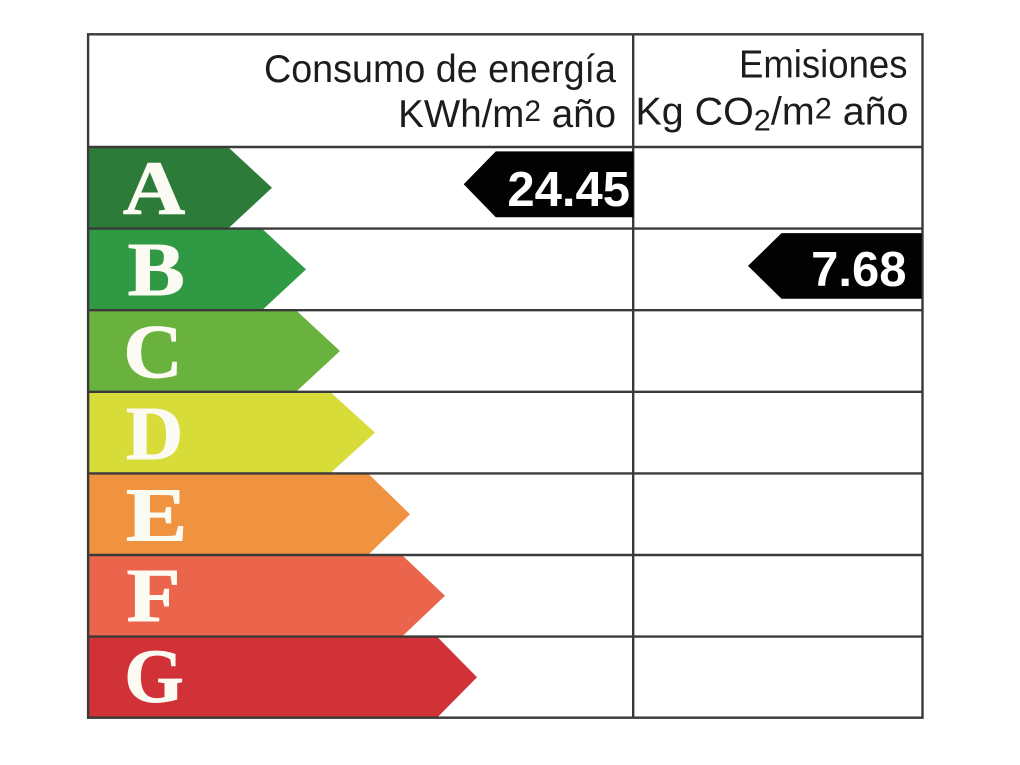  What do you see at coordinates (157, 516) in the screenshot?
I see `svg-text: E` at bounding box center [157, 516].